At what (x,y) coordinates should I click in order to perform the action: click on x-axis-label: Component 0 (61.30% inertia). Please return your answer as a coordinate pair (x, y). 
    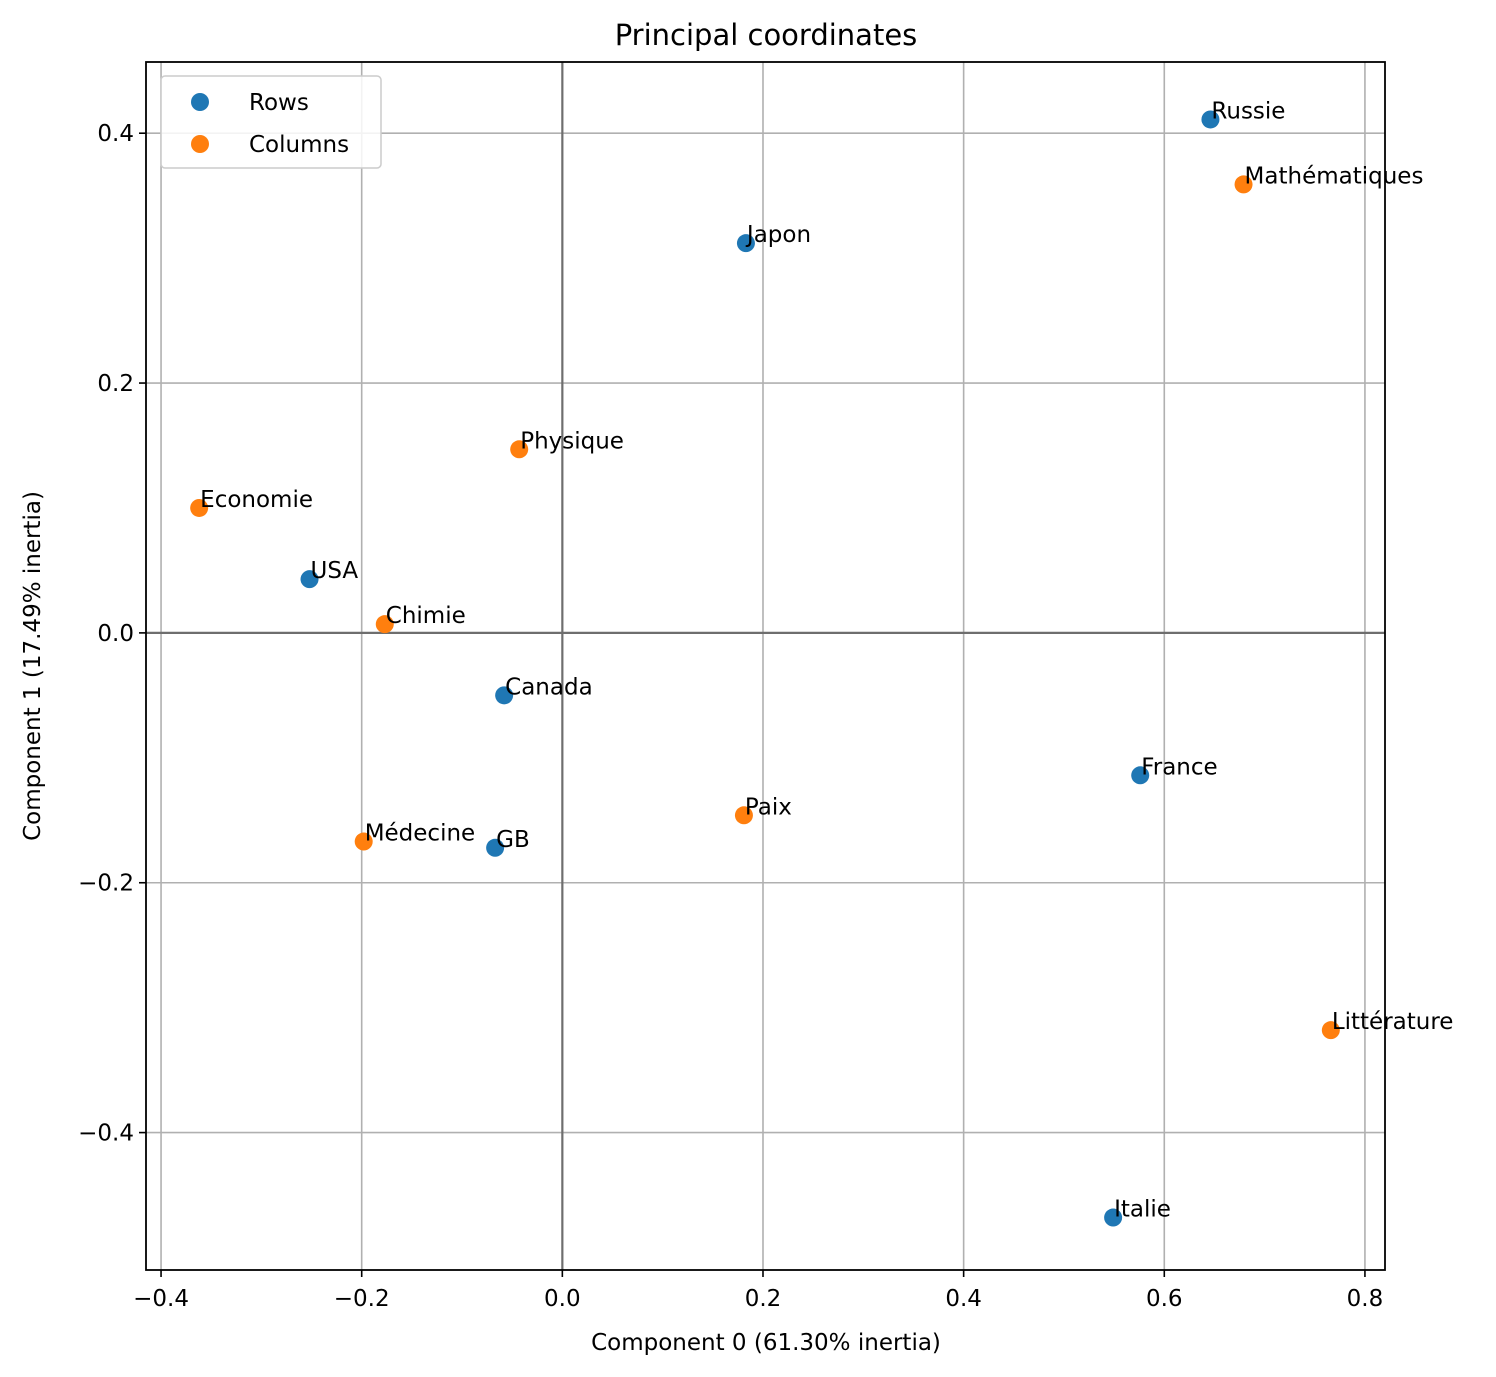
    Looking at the image, I should click on (766, 1343).